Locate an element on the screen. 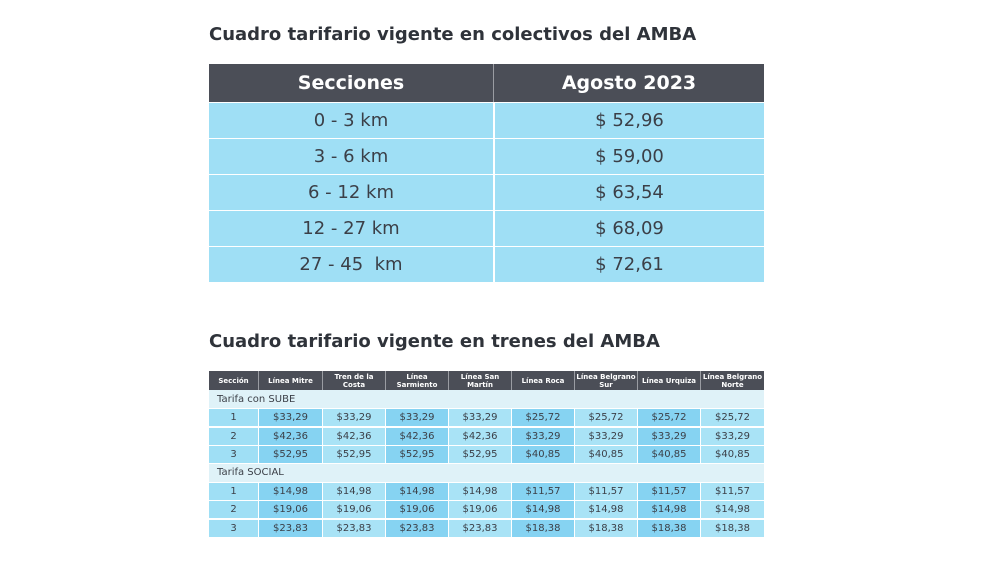 The width and height of the screenshot is (1000, 567). table-cell: 6 - 12 km is located at coordinates (351, 192).